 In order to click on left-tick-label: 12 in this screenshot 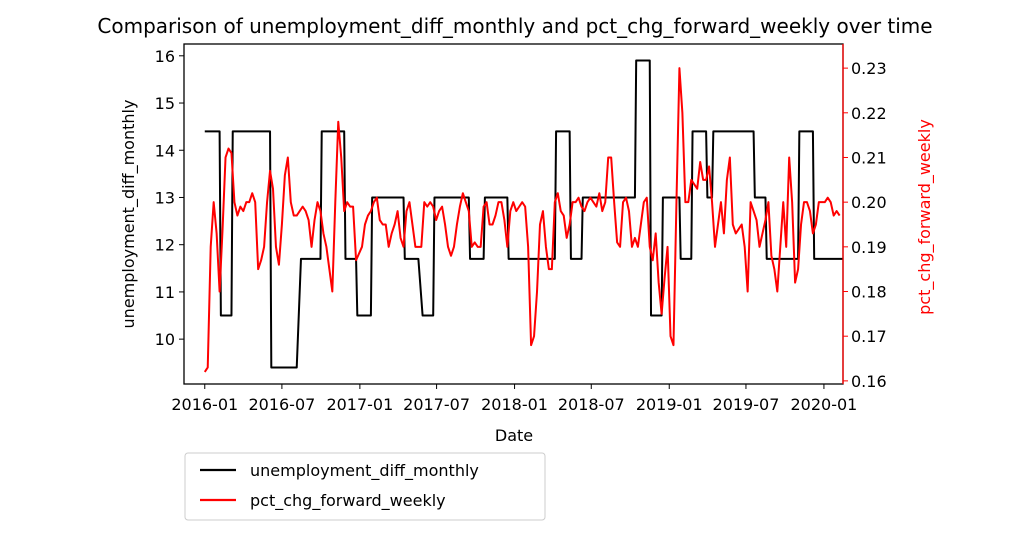, I will do `click(165, 245)`.